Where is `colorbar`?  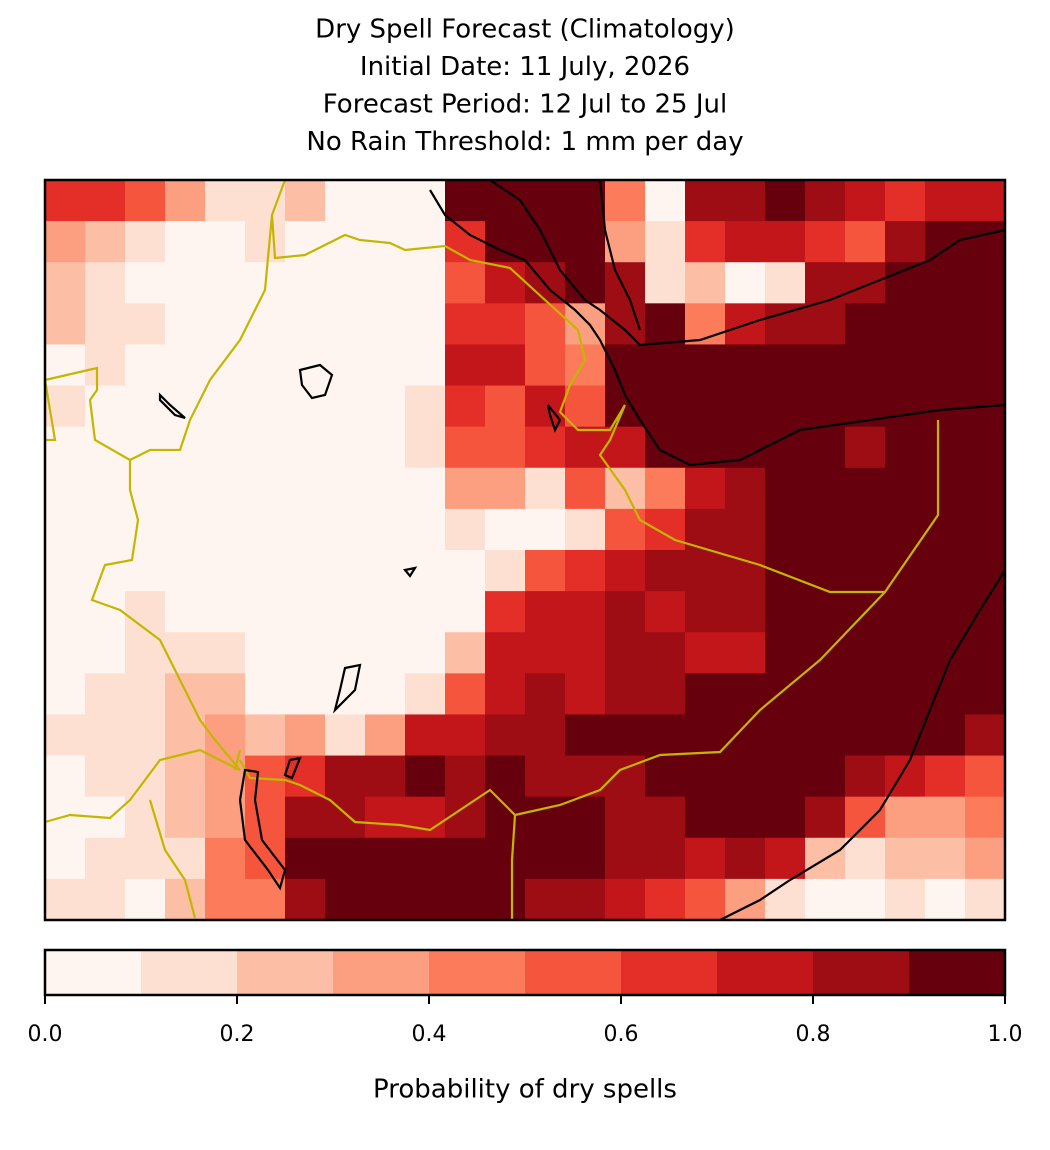
colorbar is located at coordinates (525, 972).